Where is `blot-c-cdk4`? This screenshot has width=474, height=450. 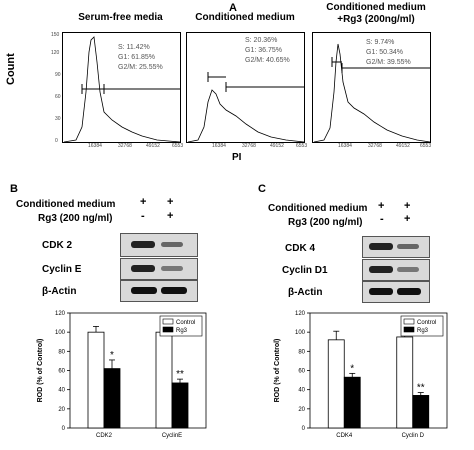 blot-c-cdk4 is located at coordinates (396, 247).